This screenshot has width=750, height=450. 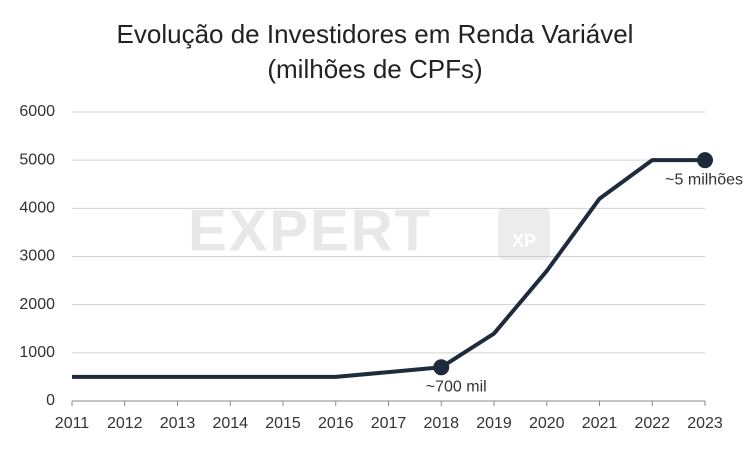 What do you see at coordinates (705, 423) in the screenshot?
I see `x-tick-label: 2023` at bounding box center [705, 423].